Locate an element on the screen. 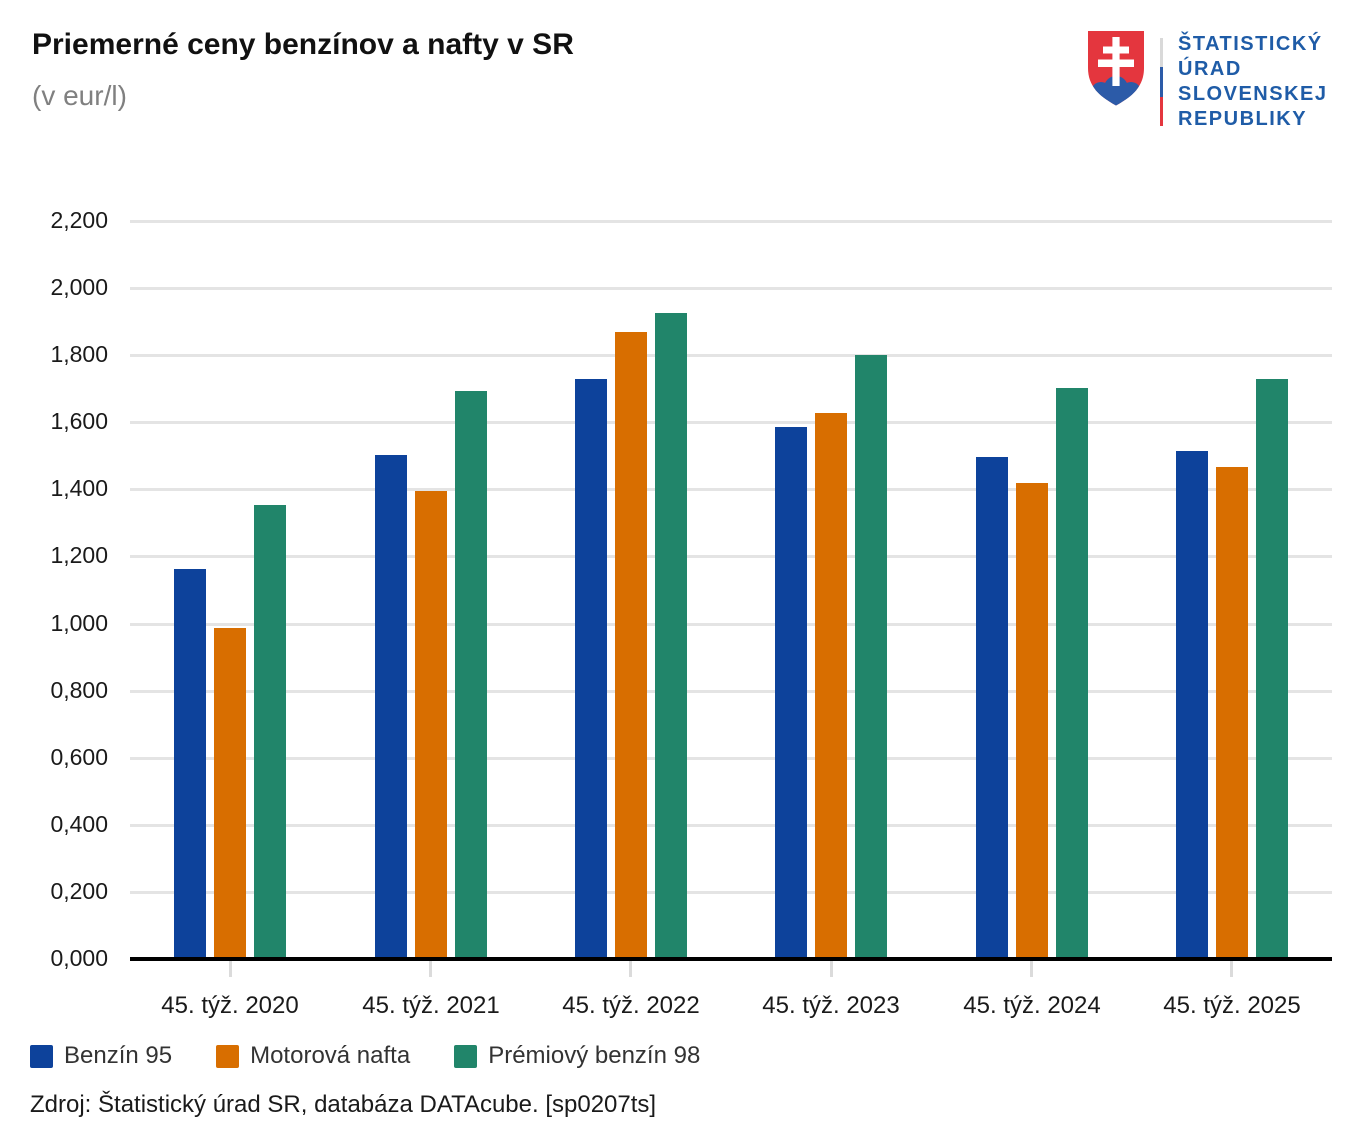 This screenshot has width=1362, height=1140. y-axis-label: 1,400 is located at coordinates (79, 488).